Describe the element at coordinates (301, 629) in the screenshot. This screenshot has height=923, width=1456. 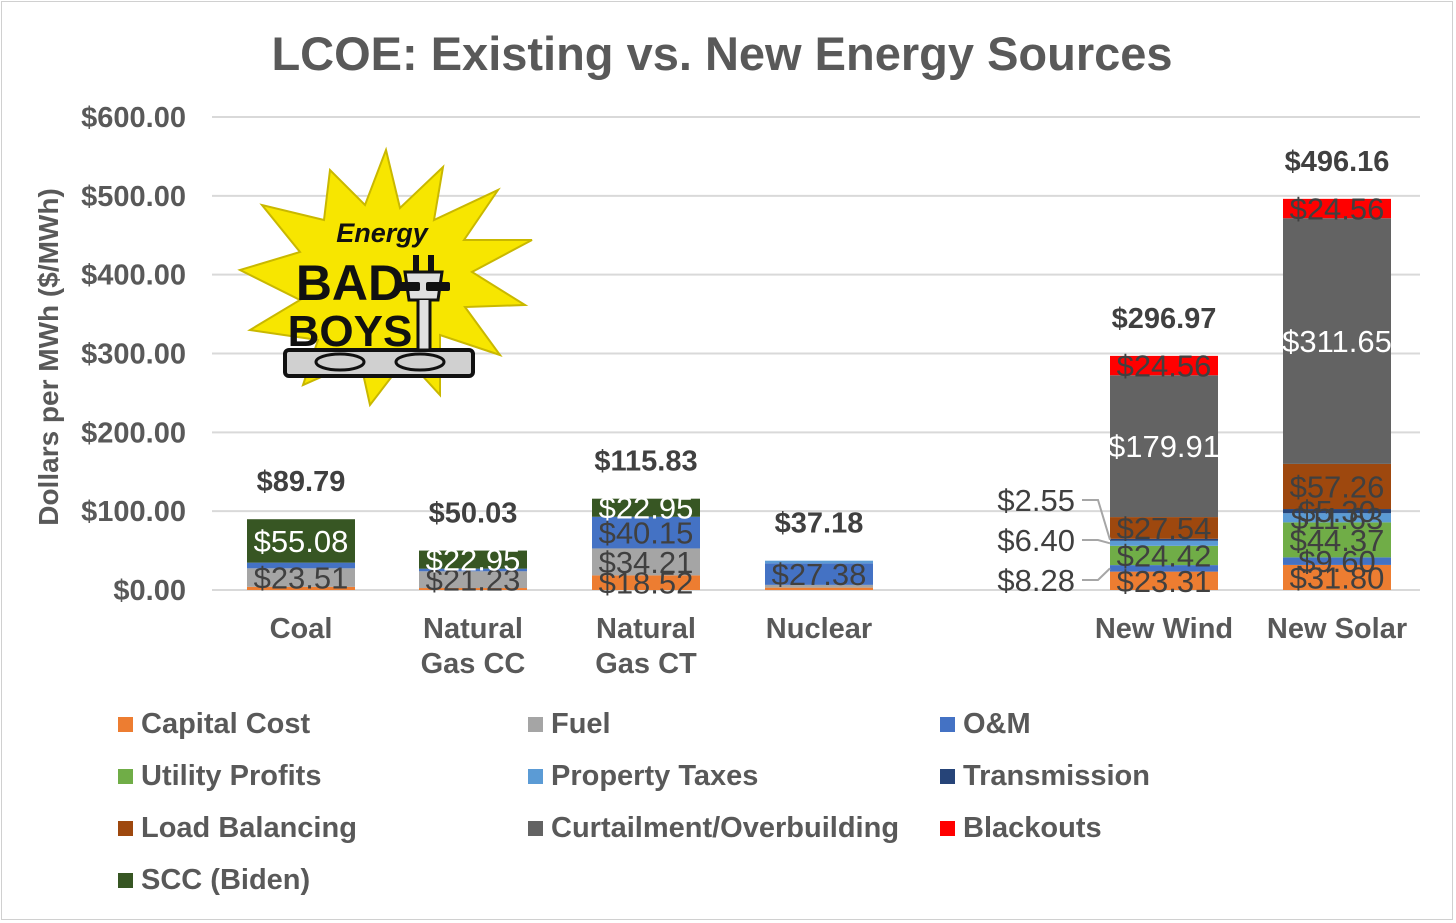
I see `x-tick-label: Coal` at that location.